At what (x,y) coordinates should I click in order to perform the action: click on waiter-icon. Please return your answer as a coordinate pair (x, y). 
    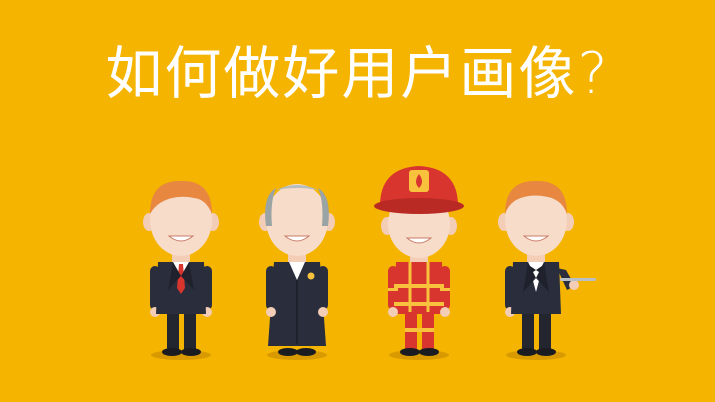
    Looking at the image, I should click on (547, 270).